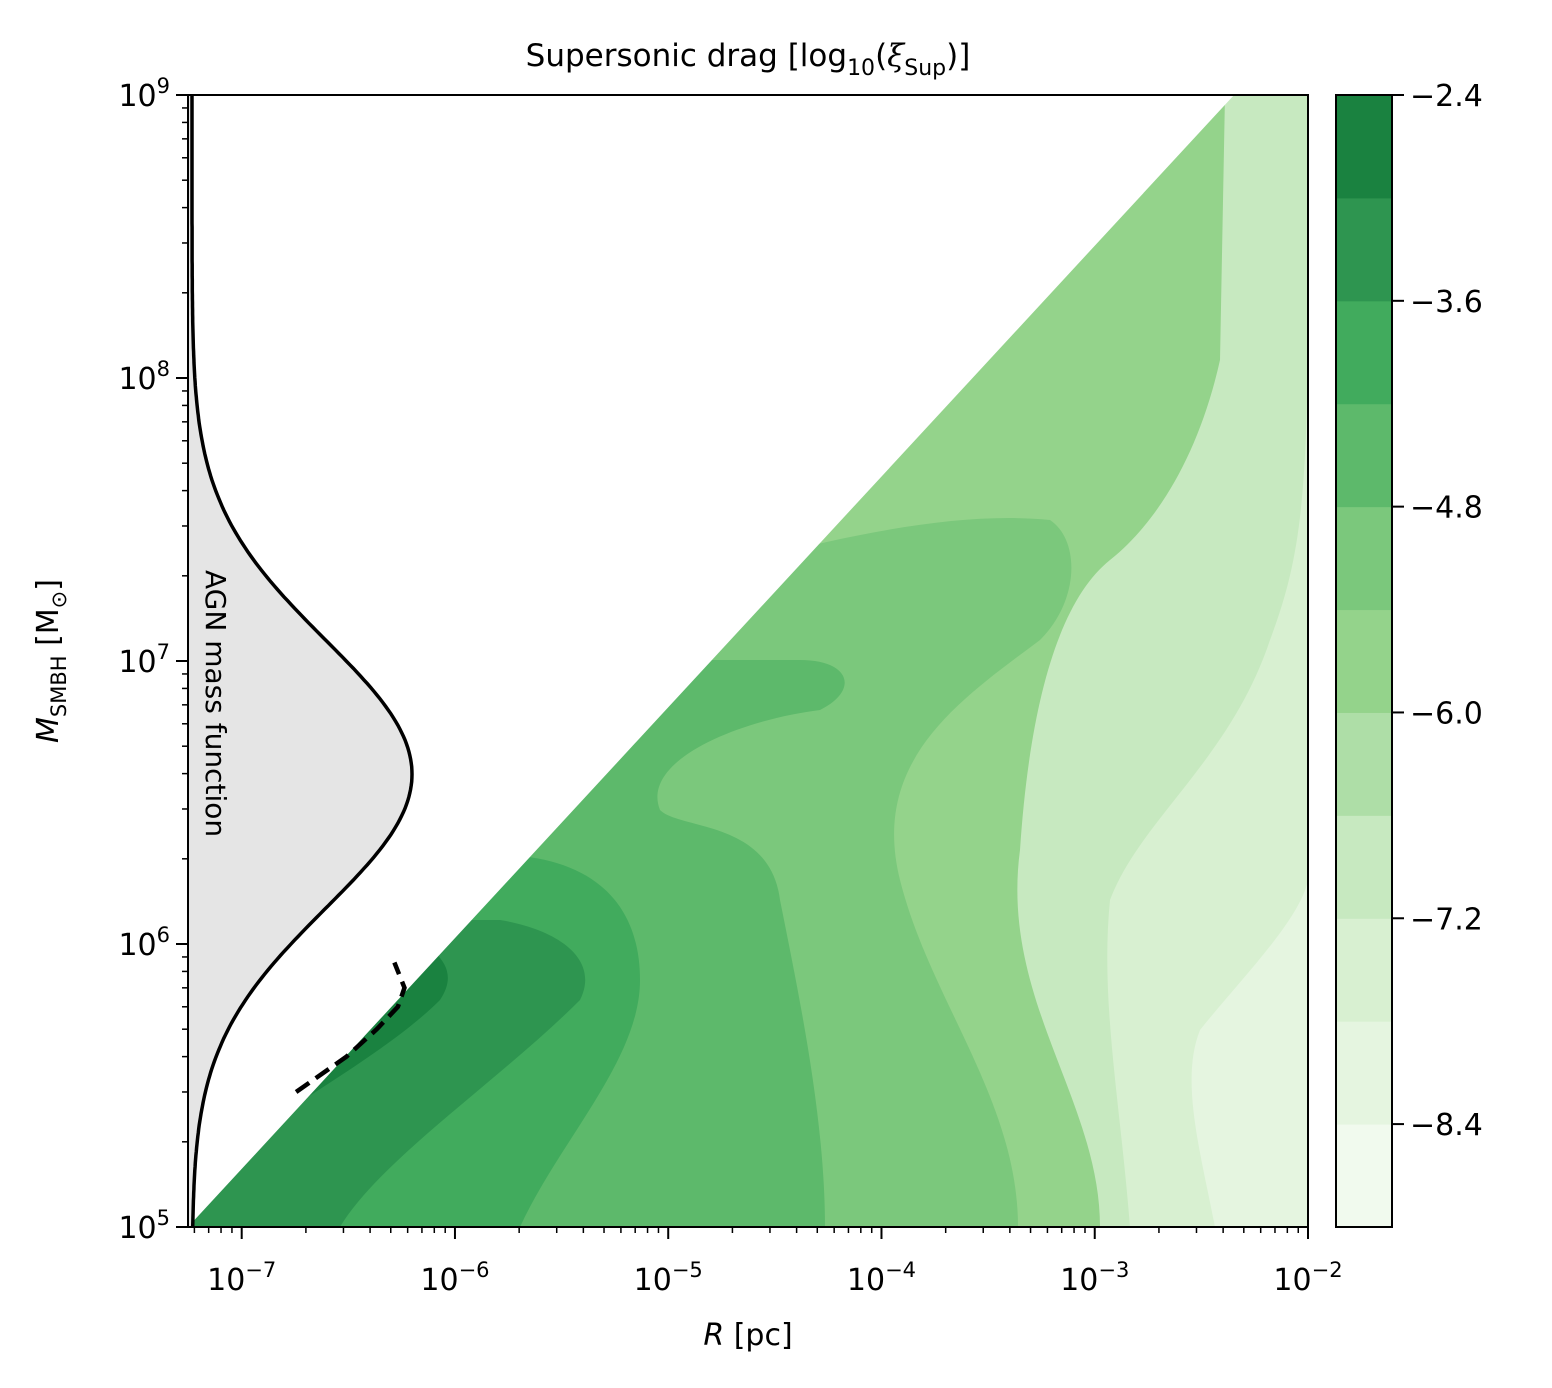  I want to click on colorbar-tick-label: −2.4, so click(1446, 96).